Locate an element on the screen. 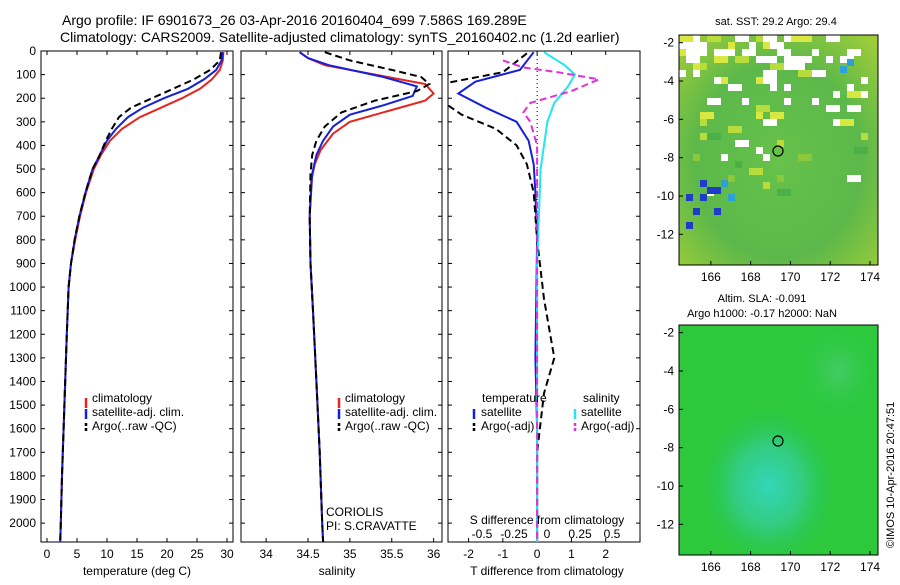 This screenshot has height=585, width=900. legend-label-s-satellite: satellite is located at coordinates (601, 412).